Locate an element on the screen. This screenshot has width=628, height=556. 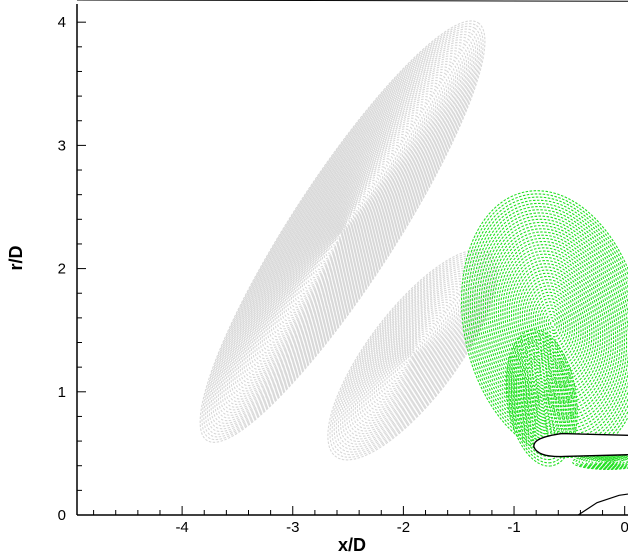
nacelle-body is located at coordinates (580, 445).